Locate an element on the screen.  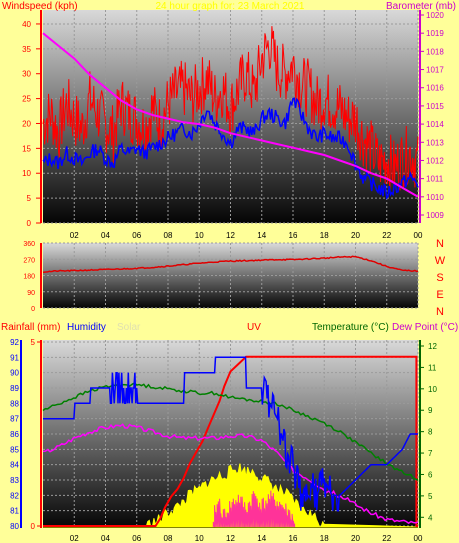
direction-series is located at coordinates (230, 264).